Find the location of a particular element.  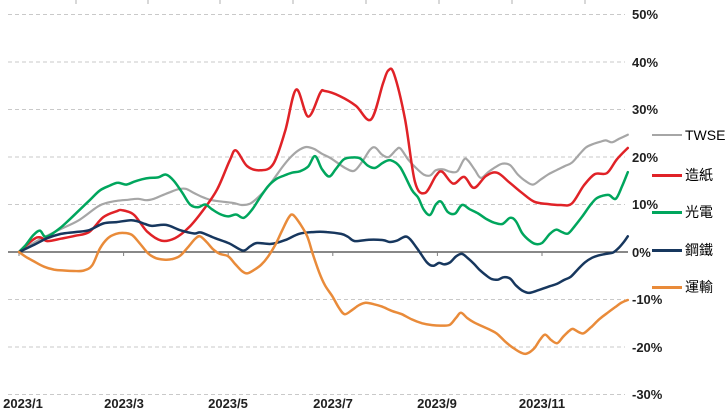

legend-label: 光電 is located at coordinates (699, 212).